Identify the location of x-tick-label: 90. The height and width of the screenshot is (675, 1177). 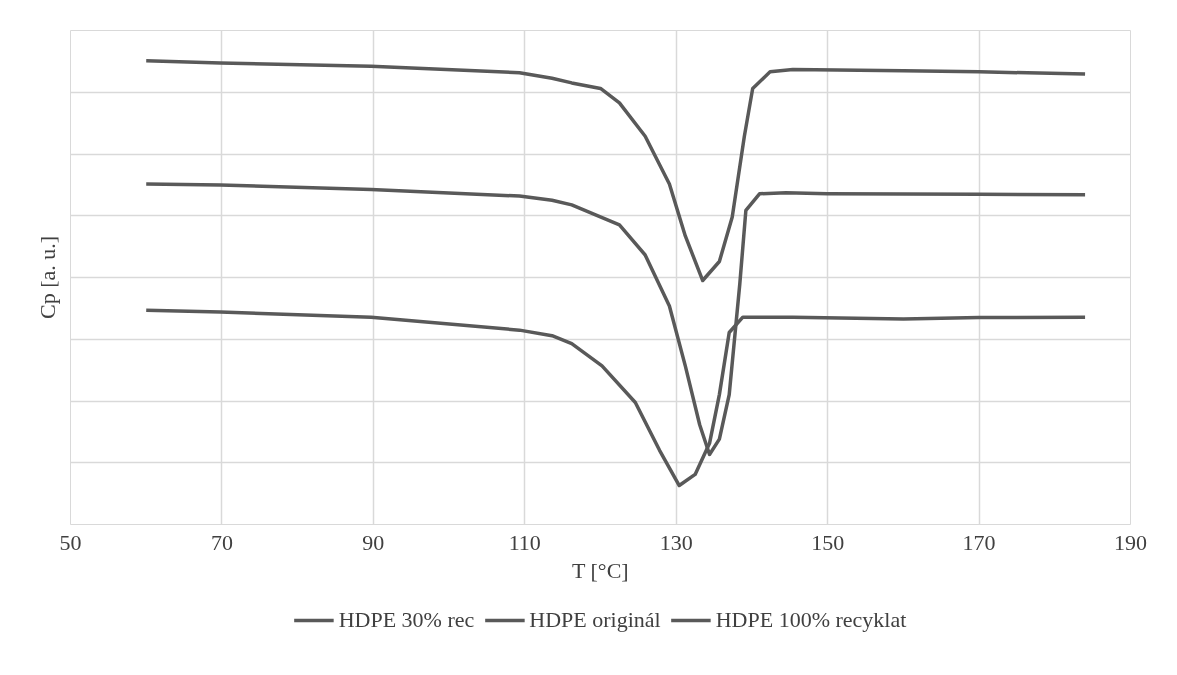
(373, 542).